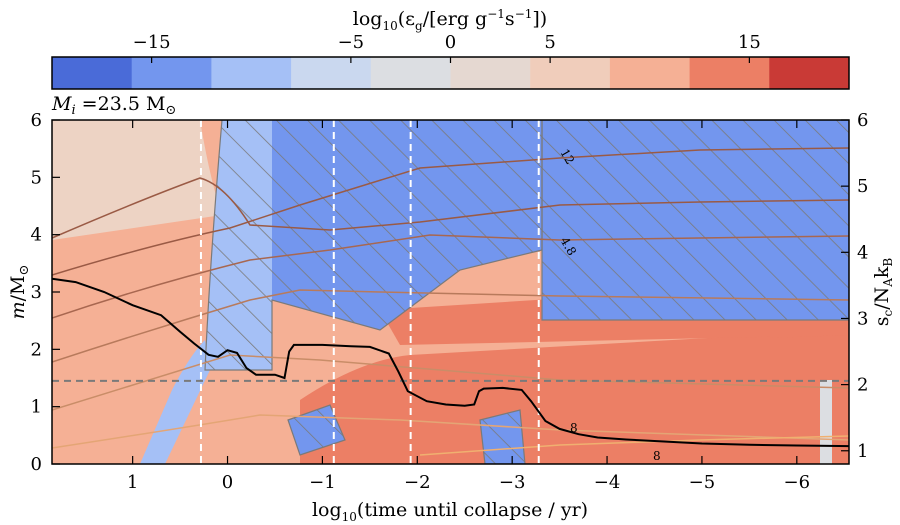 This screenshot has width=900, height=525. What do you see at coordinates (322, 482) in the screenshot?
I see `x-tick-label: −1` at bounding box center [322, 482].